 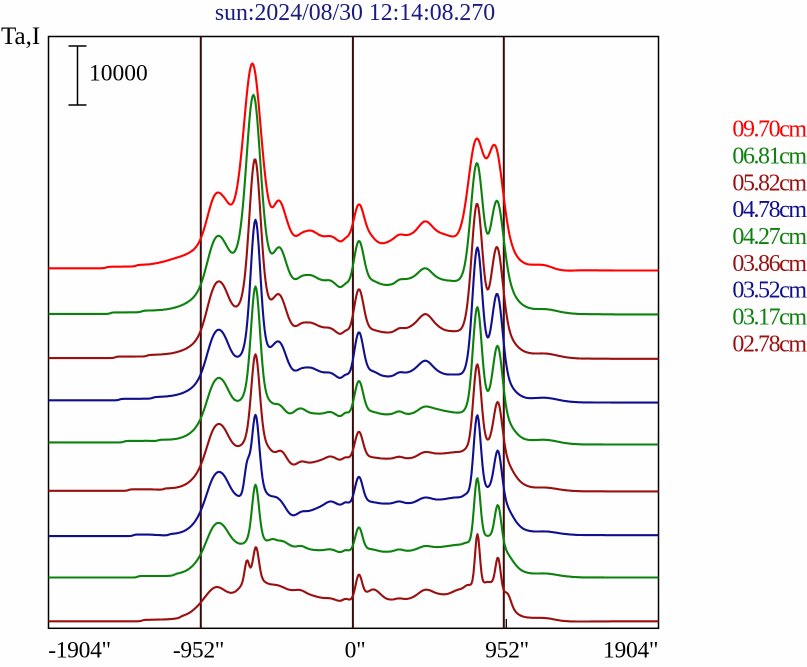 I want to click on svg-text: 02.78cm, so click(x=769, y=344).